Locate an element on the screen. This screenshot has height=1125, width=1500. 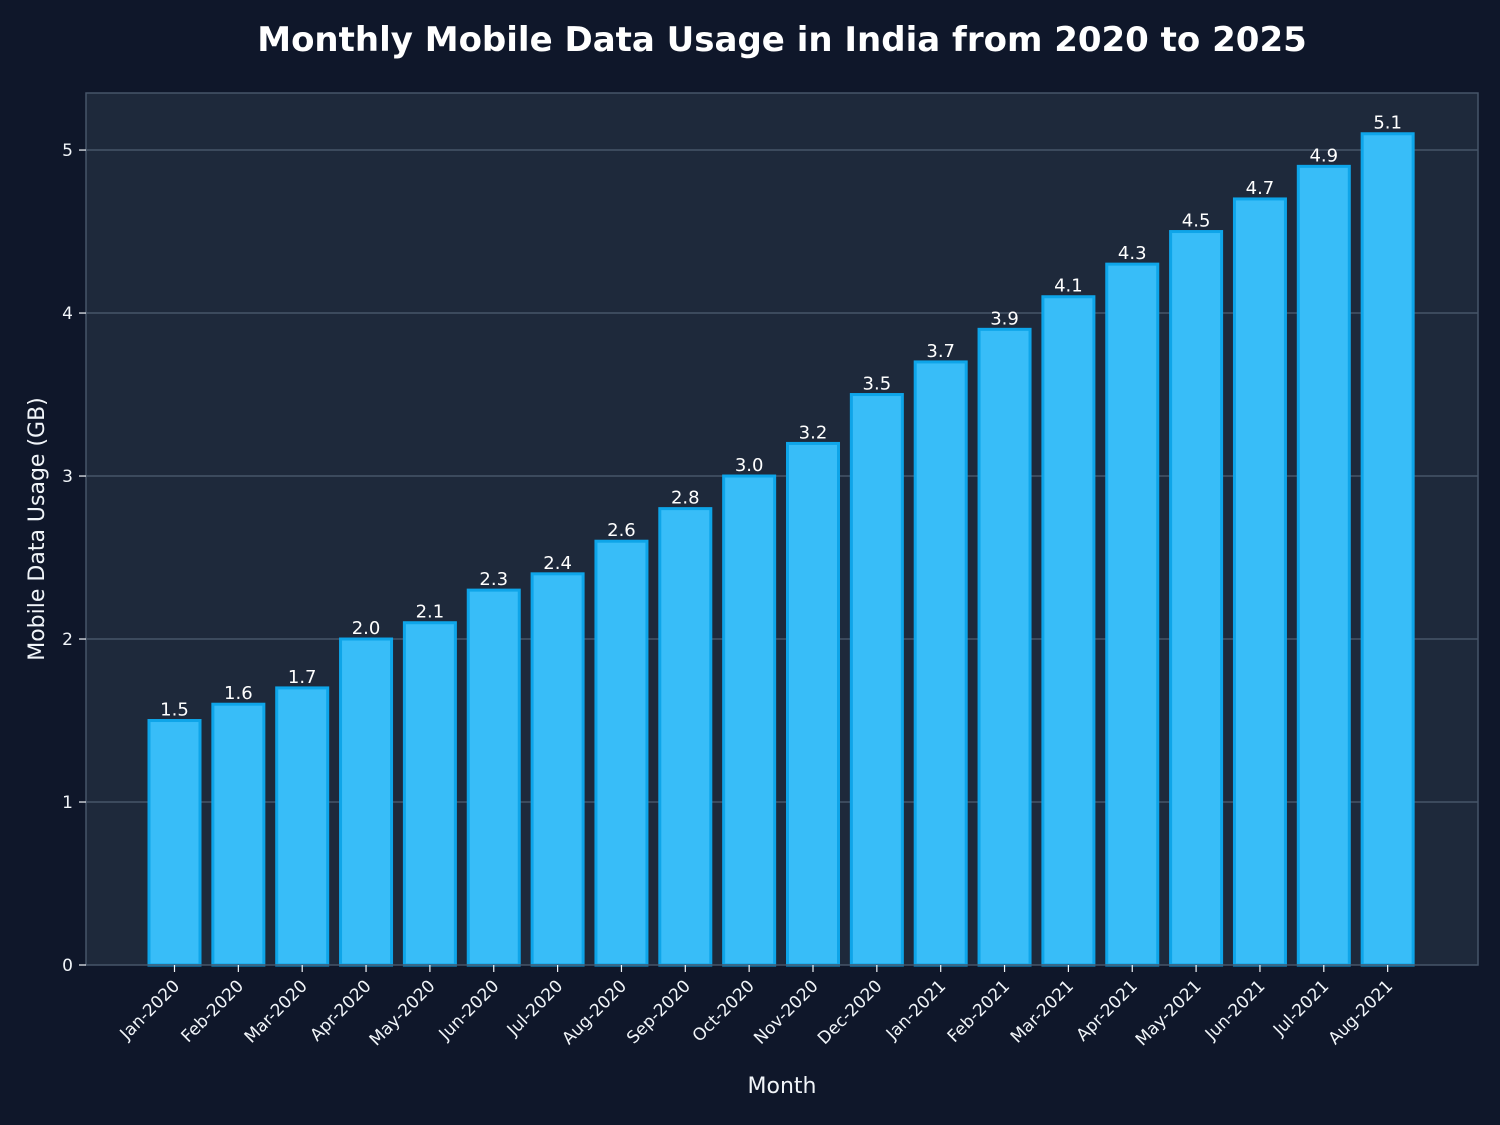
y-tick-label: 3 is located at coordinates (67, 477).